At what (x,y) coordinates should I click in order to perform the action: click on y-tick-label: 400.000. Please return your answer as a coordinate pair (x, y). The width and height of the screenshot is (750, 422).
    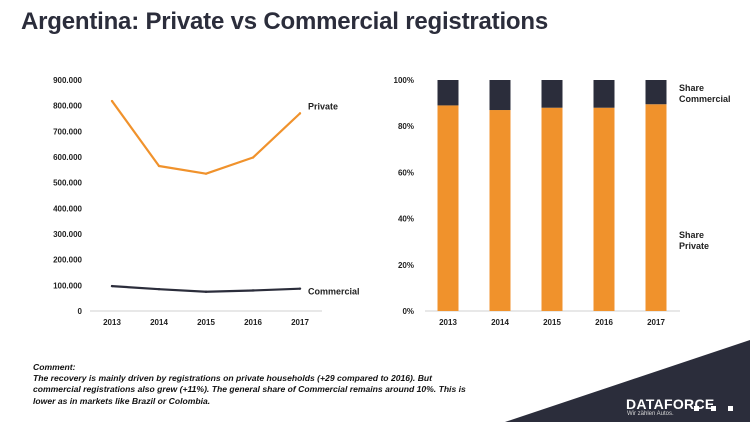
    Looking at the image, I should click on (67, 208).